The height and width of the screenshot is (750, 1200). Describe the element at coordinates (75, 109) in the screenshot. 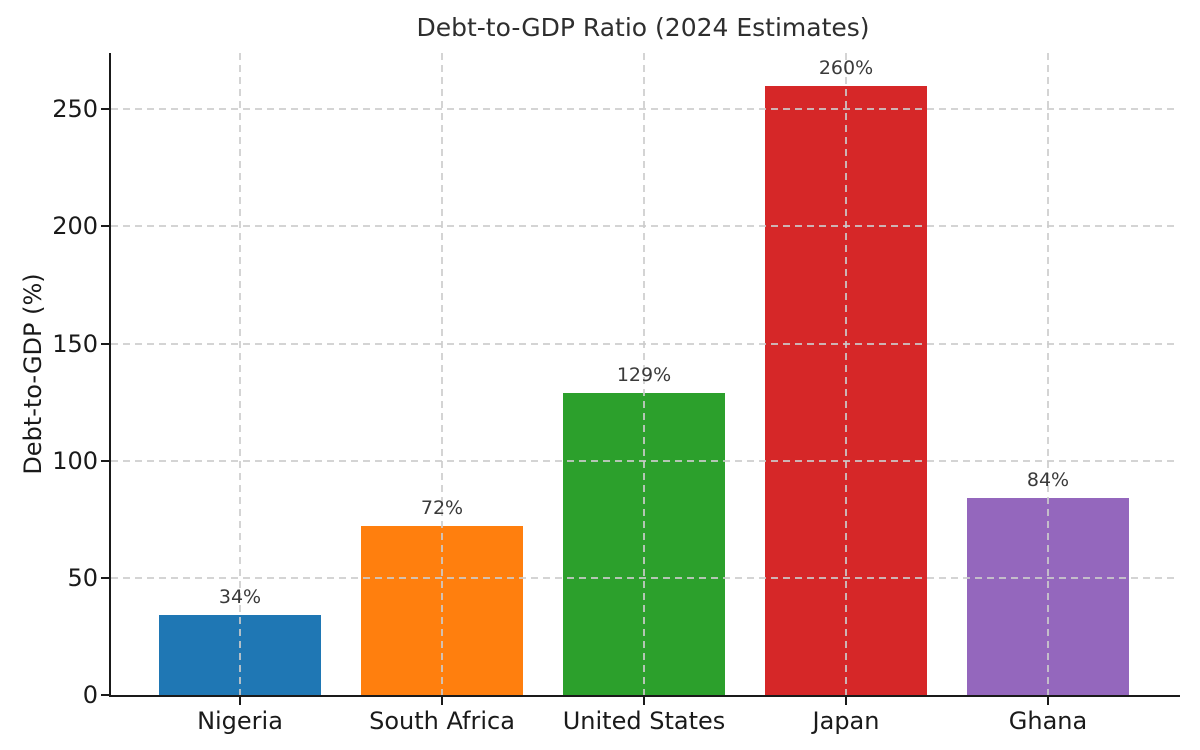

I see `y-tick-label-250: 250` at that location.